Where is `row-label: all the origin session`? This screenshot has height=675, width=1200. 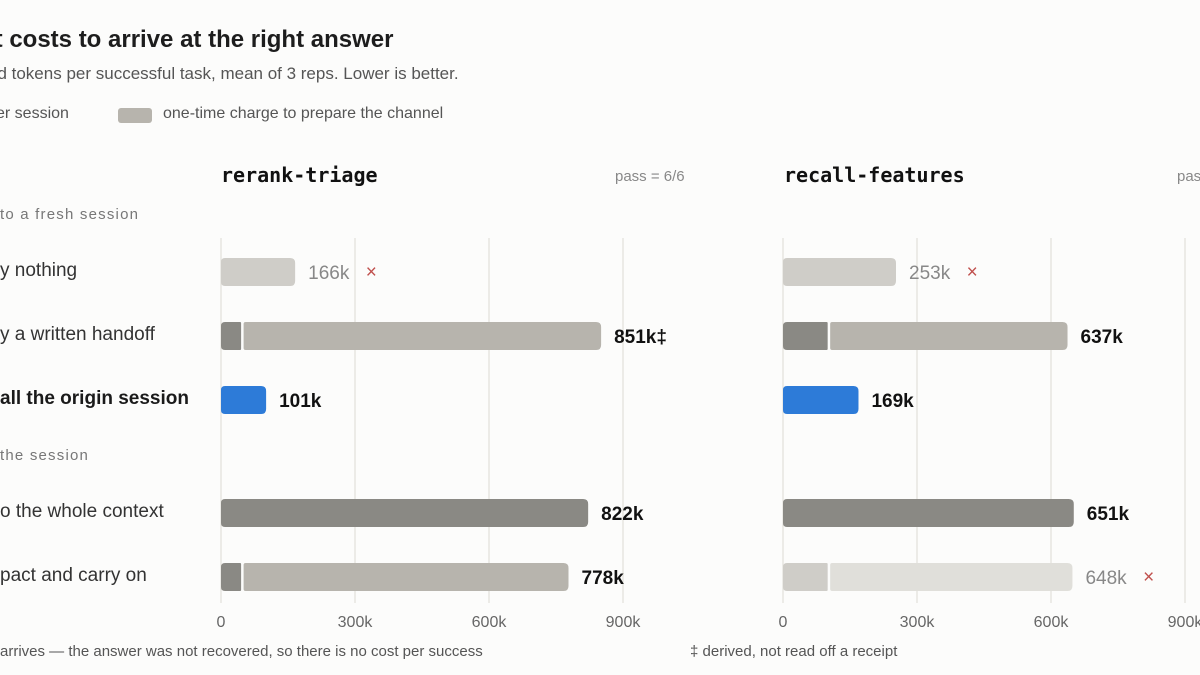
row-label: all the origin session is located at coordinates (94, 398).